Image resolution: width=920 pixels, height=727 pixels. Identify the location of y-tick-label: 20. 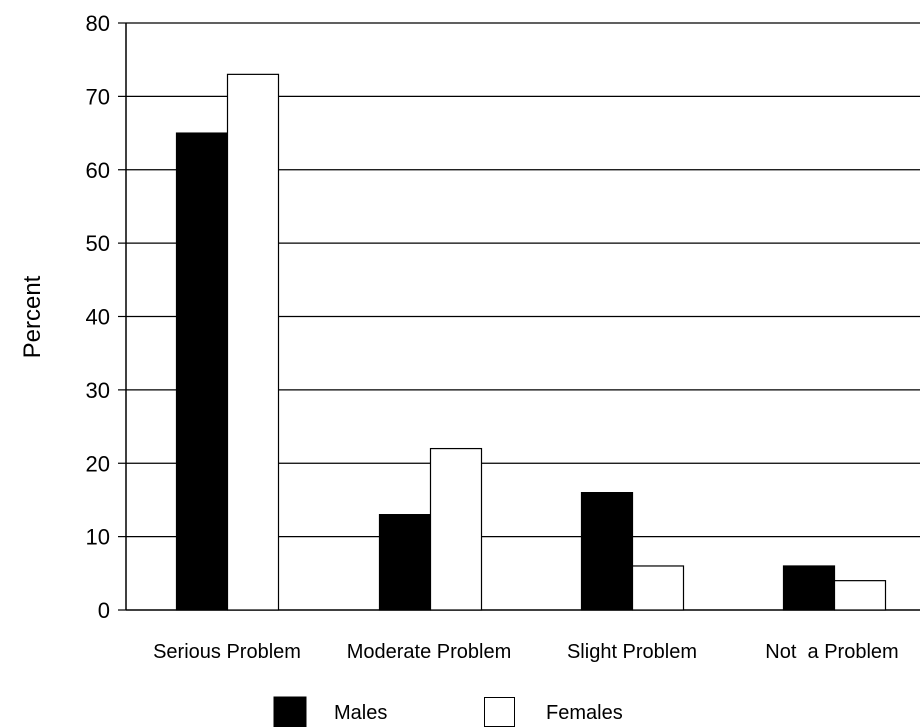
(98, 463).